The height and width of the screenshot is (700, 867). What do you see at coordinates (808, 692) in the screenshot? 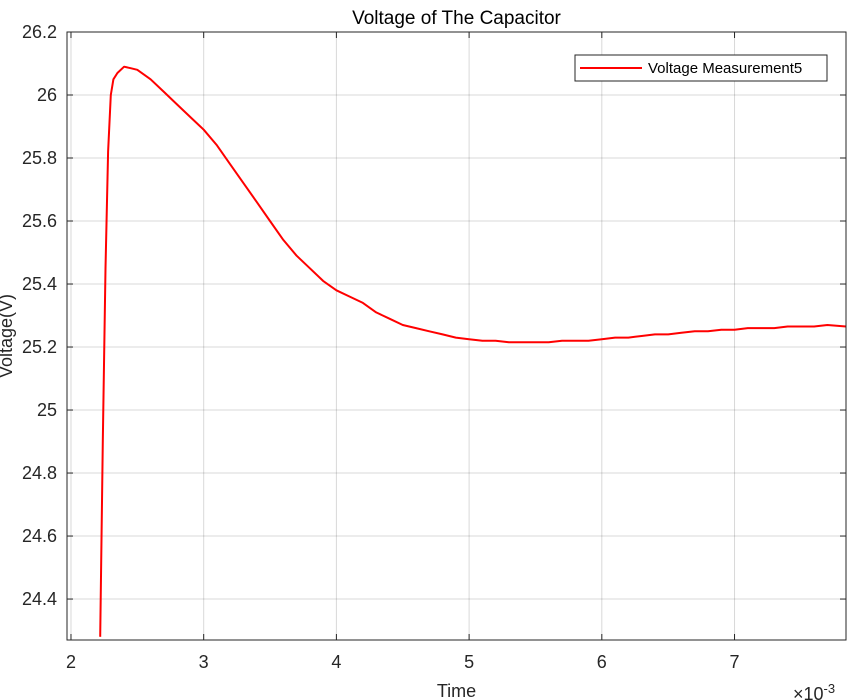
I see `x-axis-exponent-base: ×10` at bounding box center [808, 692].